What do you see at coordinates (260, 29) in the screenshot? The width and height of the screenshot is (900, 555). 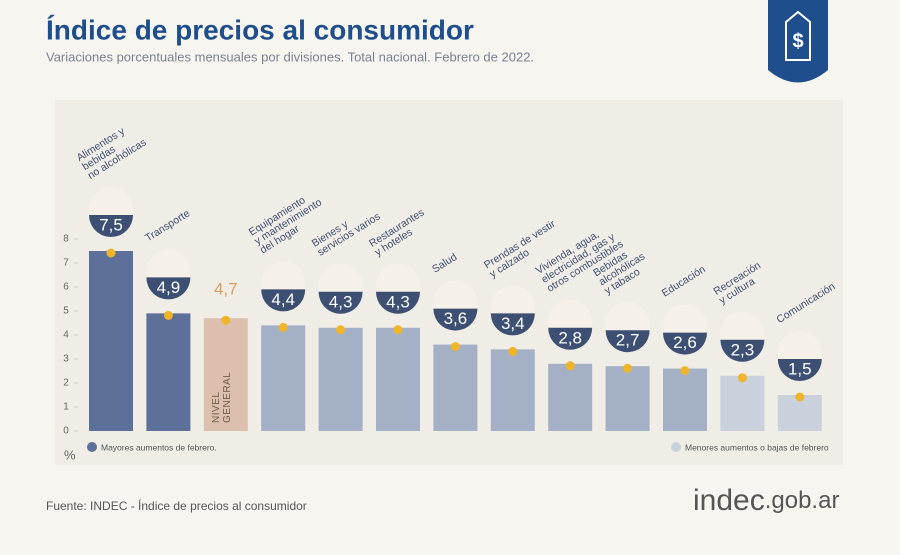 I see `chart-title: Índice de precios al consumidor` at bounding box center [260, 29].